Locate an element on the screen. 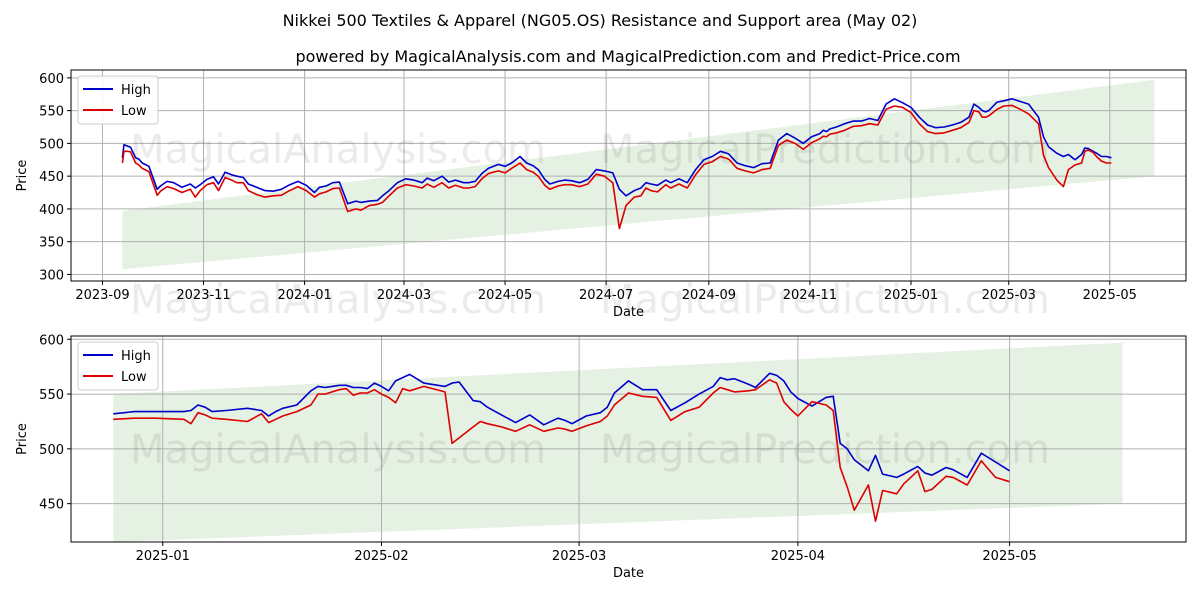 This screenshot has width=1200, height=600. y-tick-label: 400 is located at coordinates (51, 210).